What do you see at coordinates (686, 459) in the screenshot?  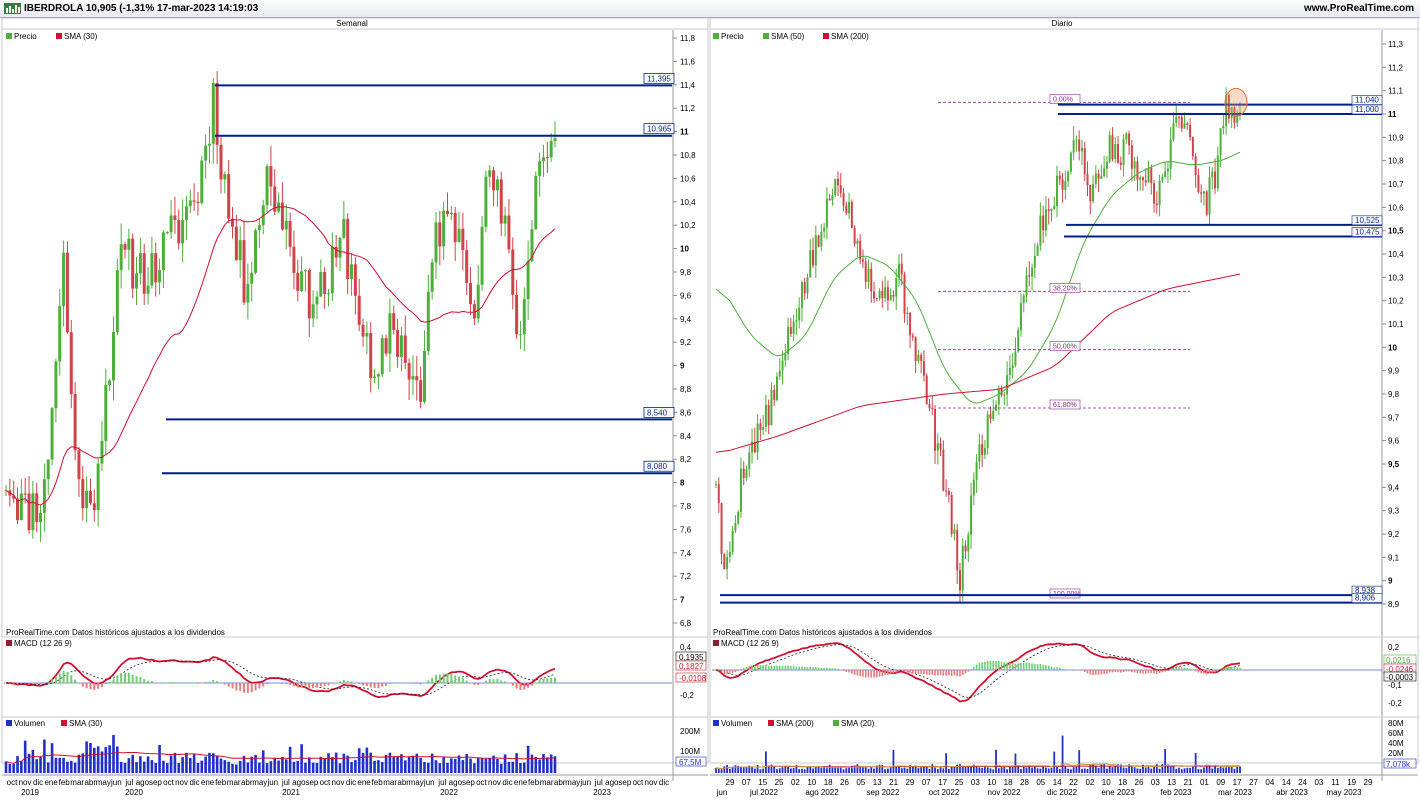 I see `weekly-price-tick-label: 8,2` at bounding box center [686, 459].